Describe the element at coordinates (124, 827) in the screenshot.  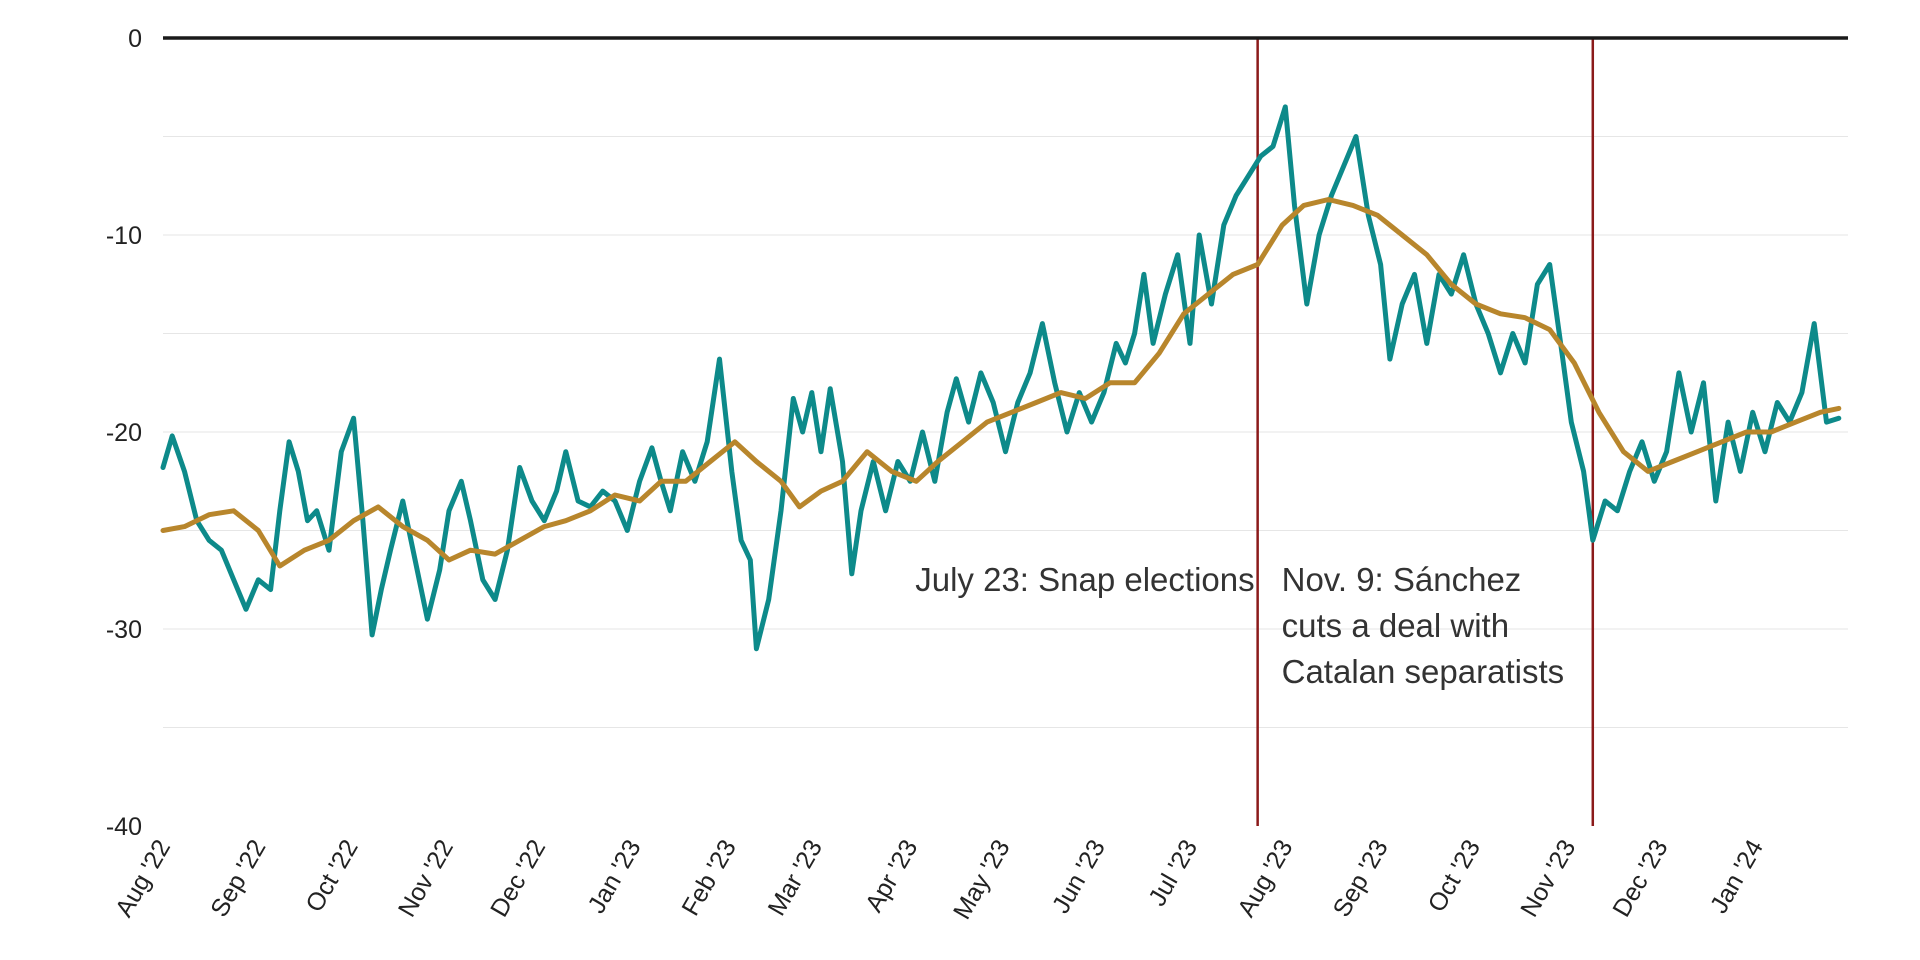
I see `y-tick-label: -40` at that location.